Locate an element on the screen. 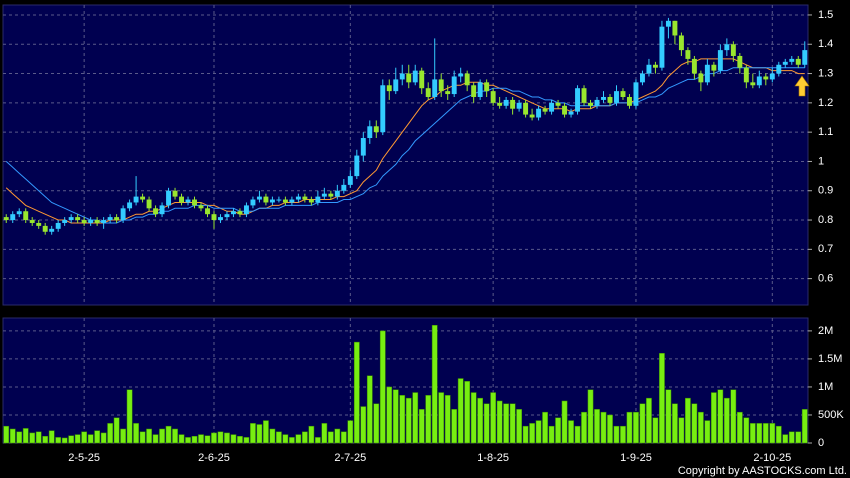 Image resolution: width=850 pixels, height=478 pixels. y2-tick-label: 1.5M is located at coordinates (830, 359).